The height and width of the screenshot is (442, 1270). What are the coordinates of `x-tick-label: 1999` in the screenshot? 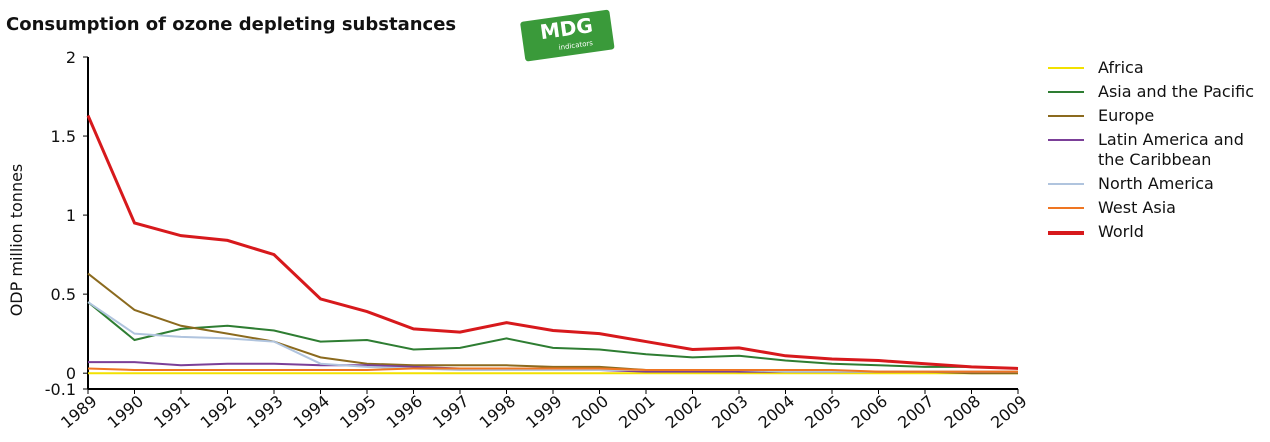 It's located at (543, 412).